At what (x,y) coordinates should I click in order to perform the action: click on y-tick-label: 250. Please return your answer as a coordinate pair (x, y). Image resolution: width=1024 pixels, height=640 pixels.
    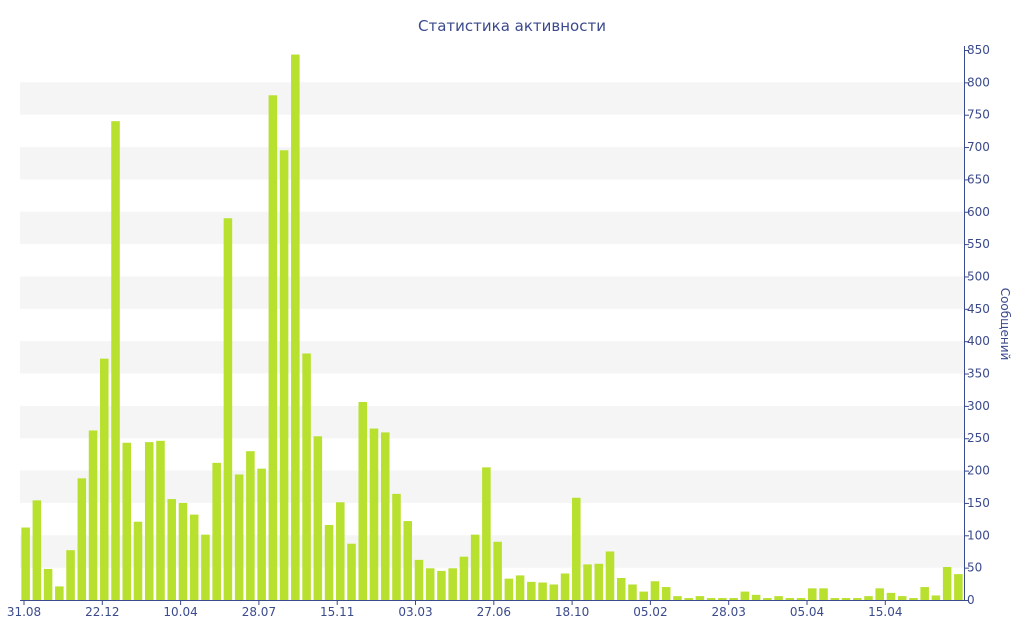
    Looking at the image, I should click on (978, 438).